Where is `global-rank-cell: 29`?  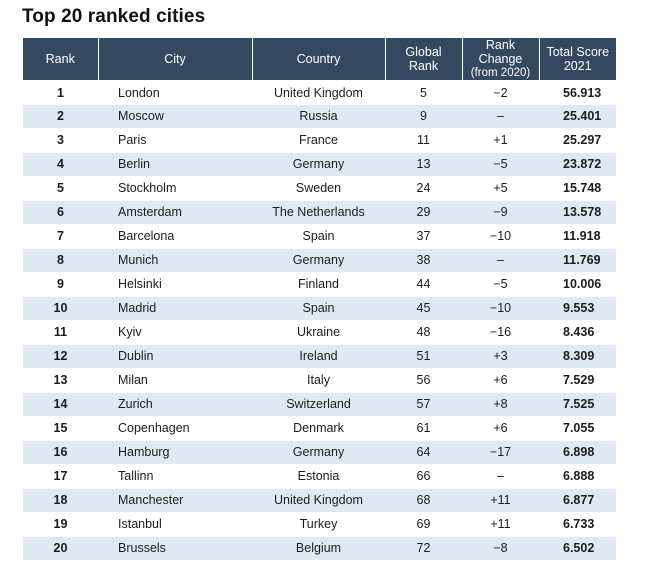 global-rank-cell: 29 is located at coordinates (423, 212).